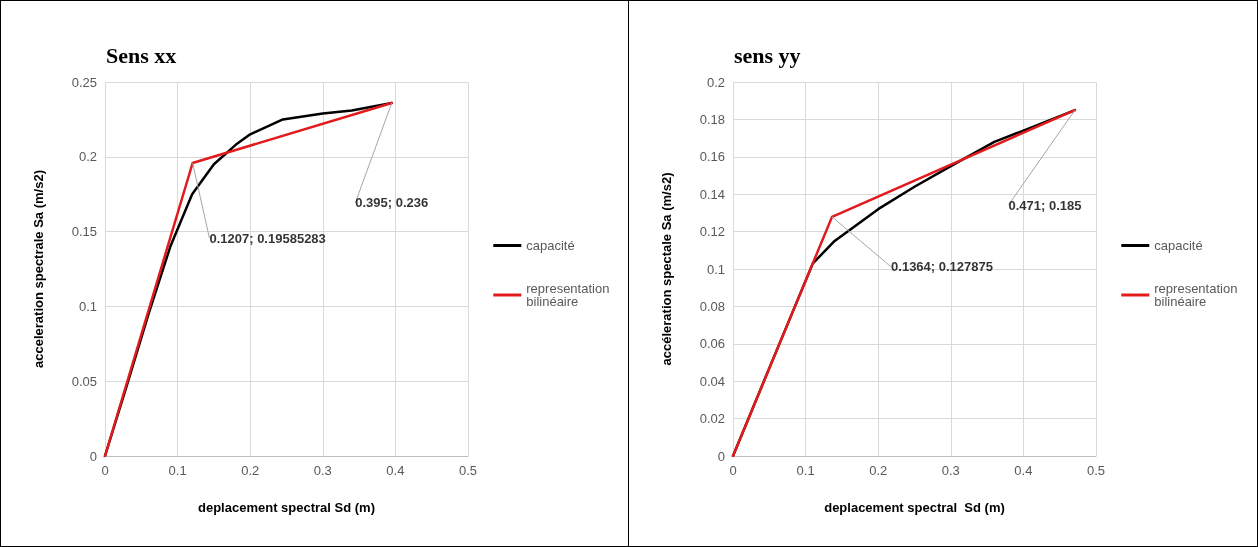 The height and width of the screenshot is (547, 1258). I want to click on annotation: 0.1364; 0.127875, so click(942, 267).